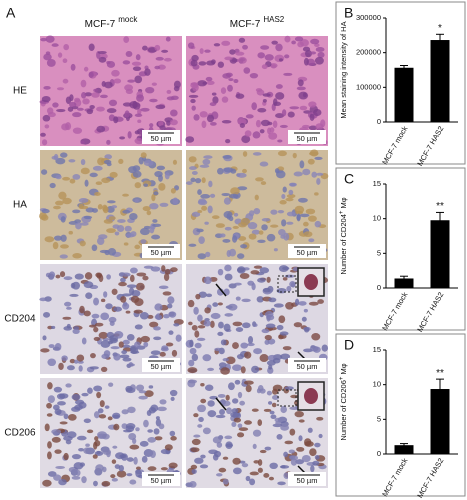 The height and width of the screenshot is (500, 467). What do you see at coordinates (161, 366) in the screenshot?
I see `scale-bar-label: 50 µm` at bounding box center [161, 366].